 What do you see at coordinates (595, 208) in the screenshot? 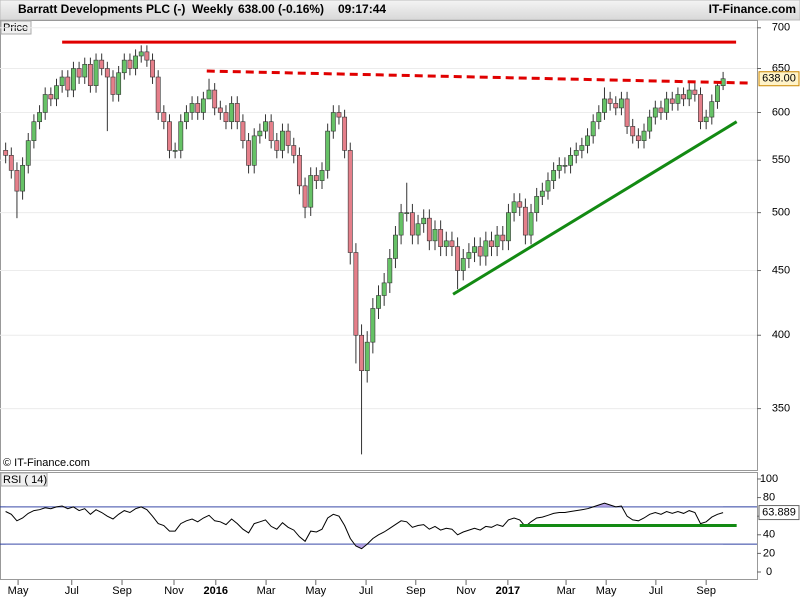
I see `trend-line` at bounding box center [595, 208].